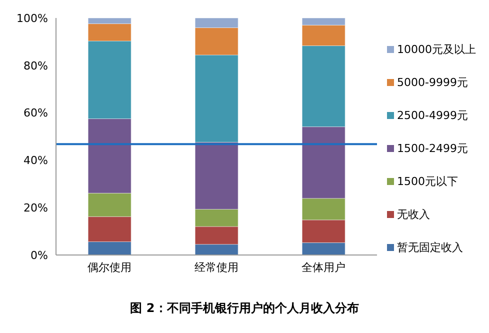  Describe the element at coordinates (244, 308) in the screenshot. I see `text: 图 2：不同手机银行用户的个人月收入分布` at that location.